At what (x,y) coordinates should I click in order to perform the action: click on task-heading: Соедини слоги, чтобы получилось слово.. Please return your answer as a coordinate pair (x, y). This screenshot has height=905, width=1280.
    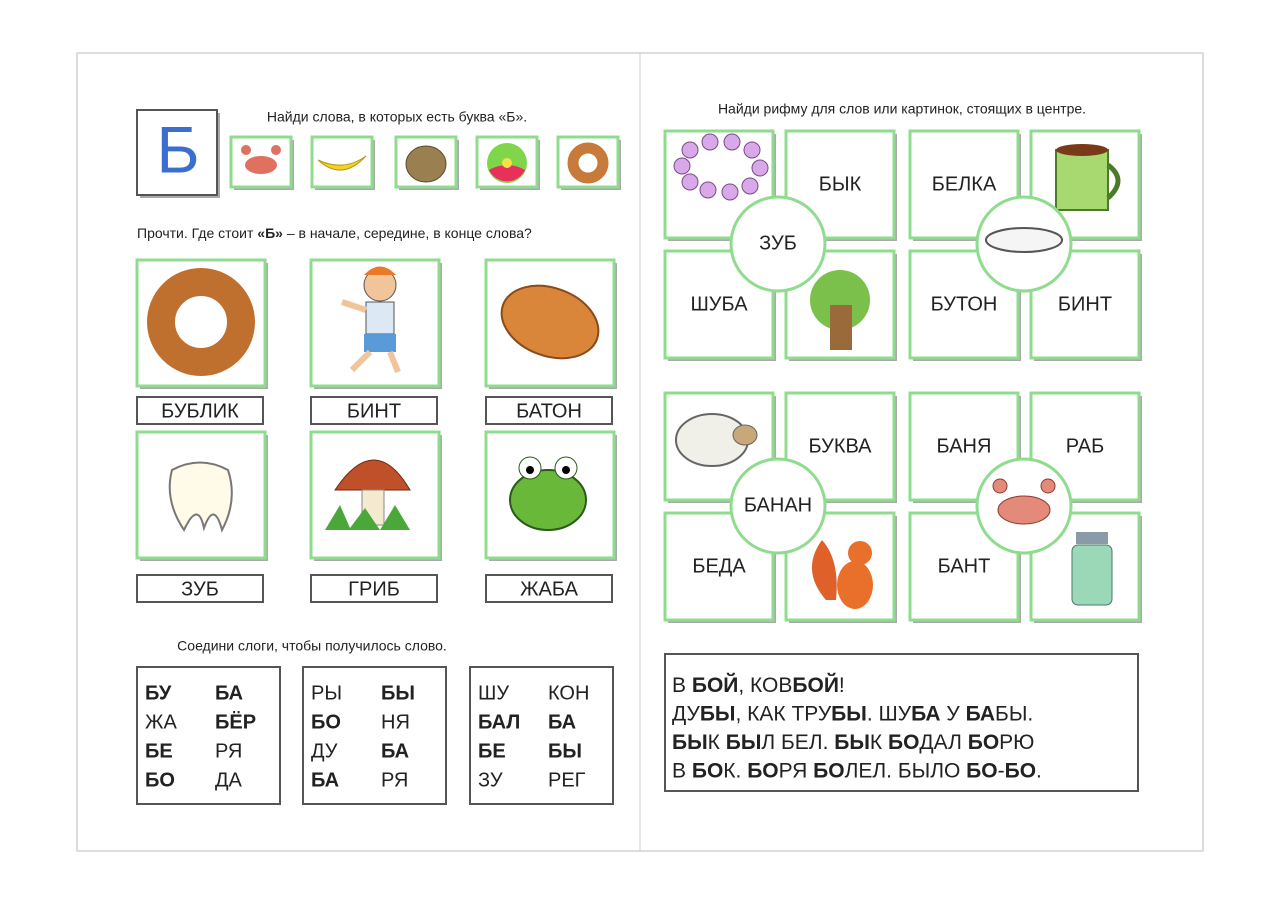
    Looking at the image, I should click on (312, 646).